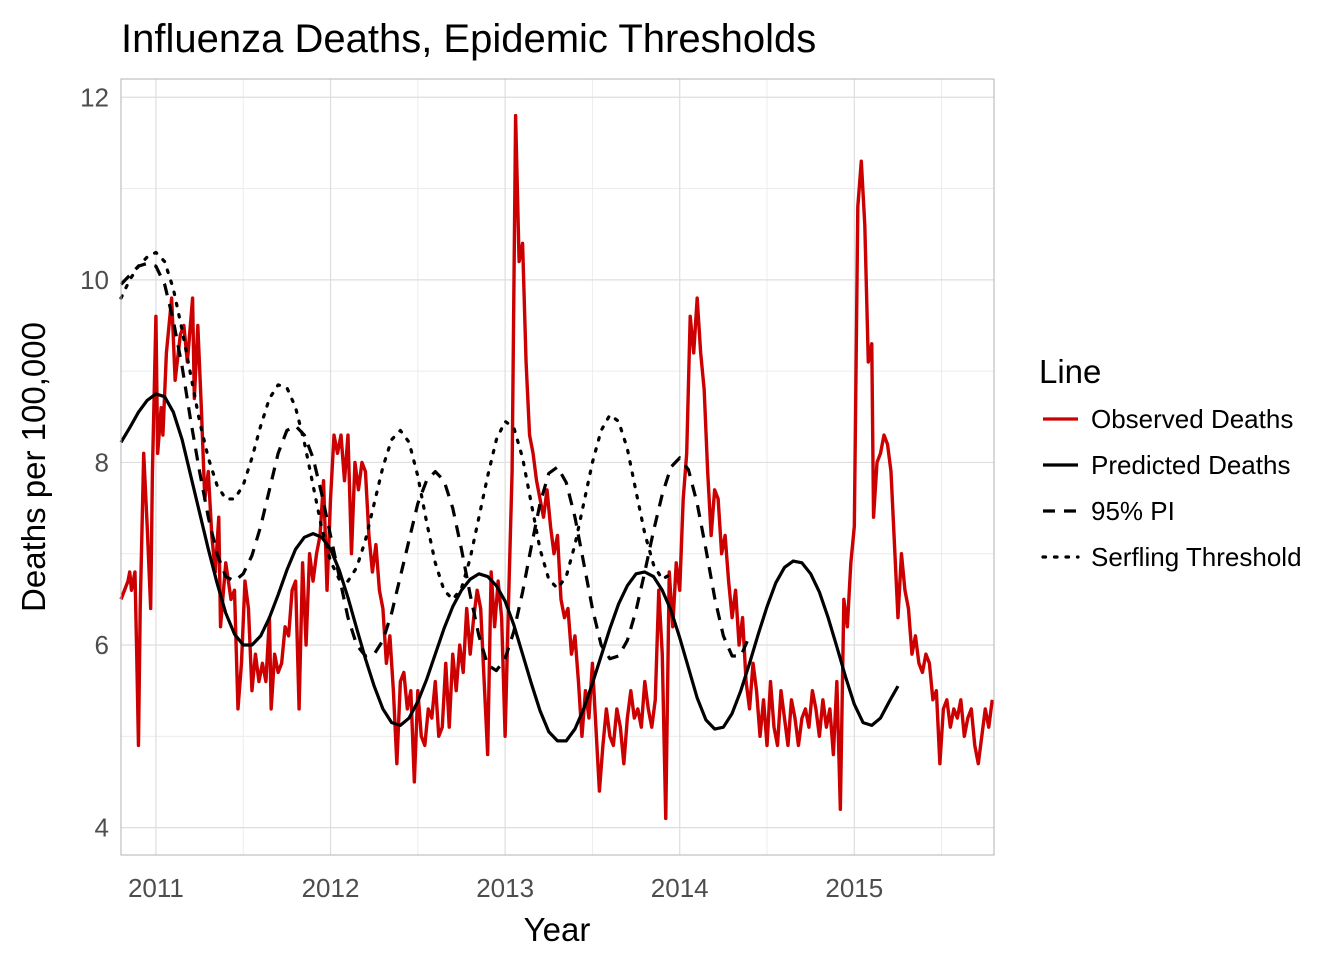 The image size is (1344, 960). I want to click on x-tick-label: 2011, so click(156, 888).